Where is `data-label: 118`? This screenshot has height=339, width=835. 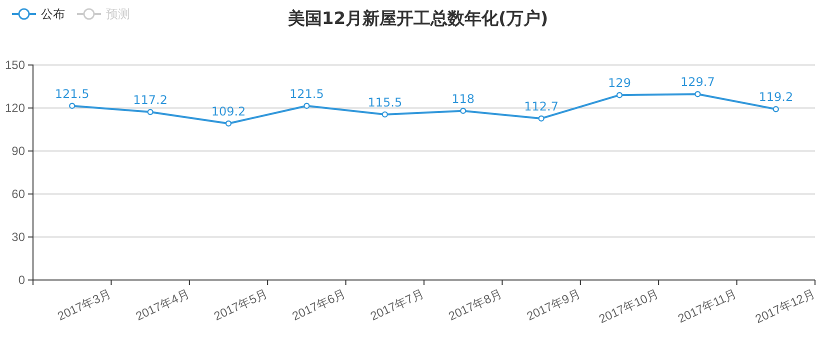 data-label: 118 is located at coordinates (463, 99).